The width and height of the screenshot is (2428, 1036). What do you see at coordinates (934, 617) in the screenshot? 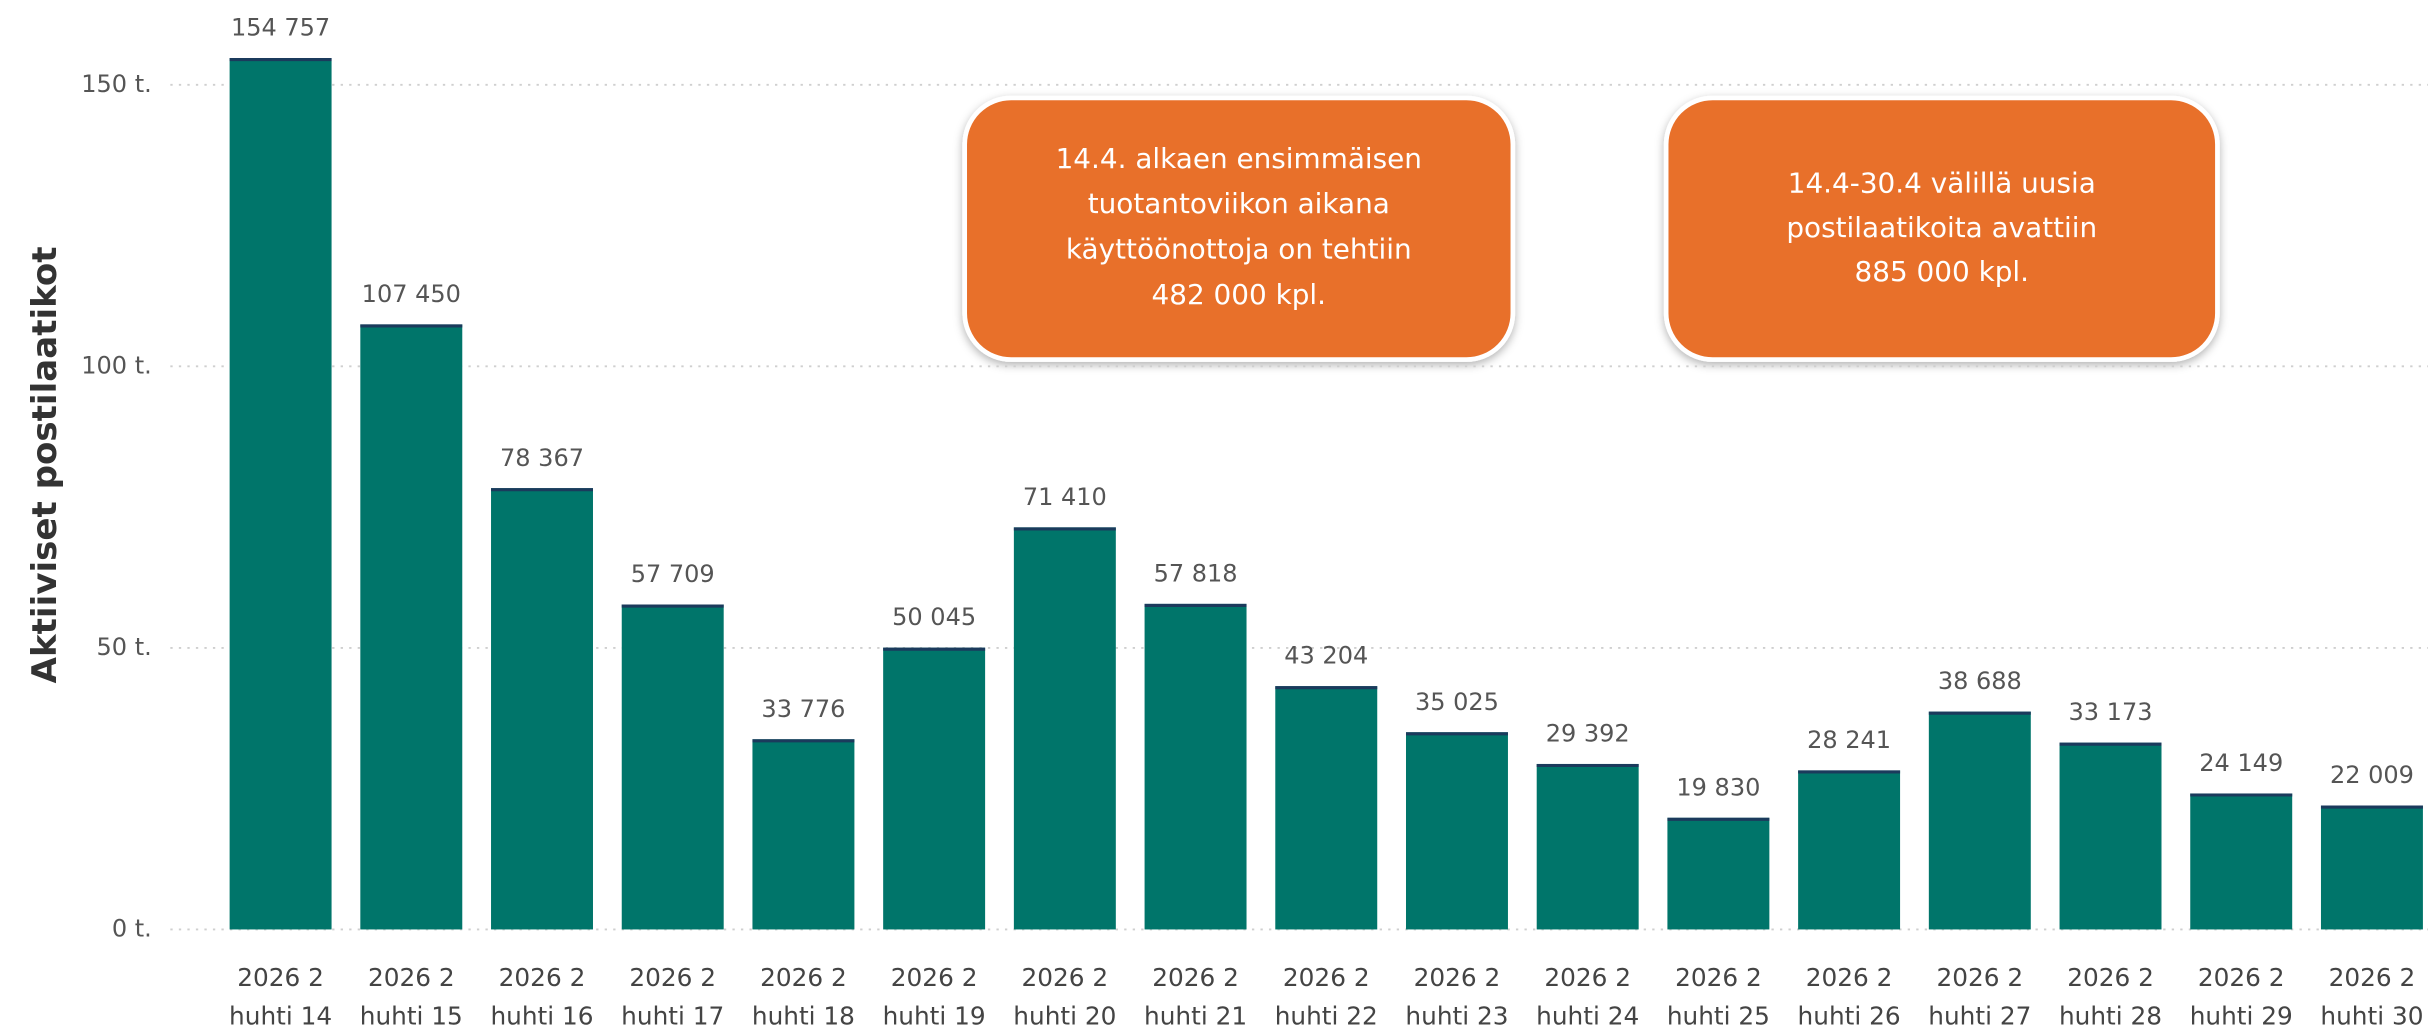
I see `value-label: 50 045` at bounding box center [934, 617].